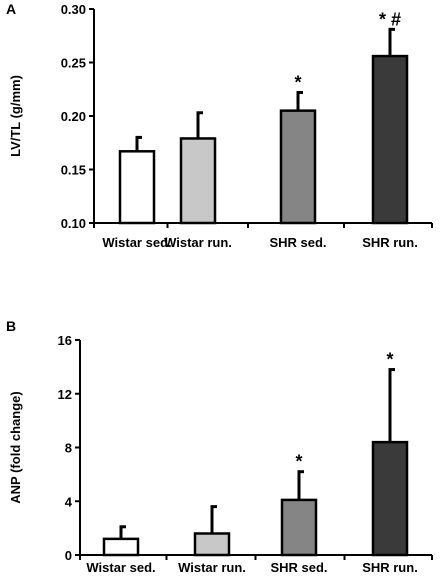 The width and height of the screenshot is (441, 578). I want to click on y-axis-title: ANP (fold change), so click(15, 447).